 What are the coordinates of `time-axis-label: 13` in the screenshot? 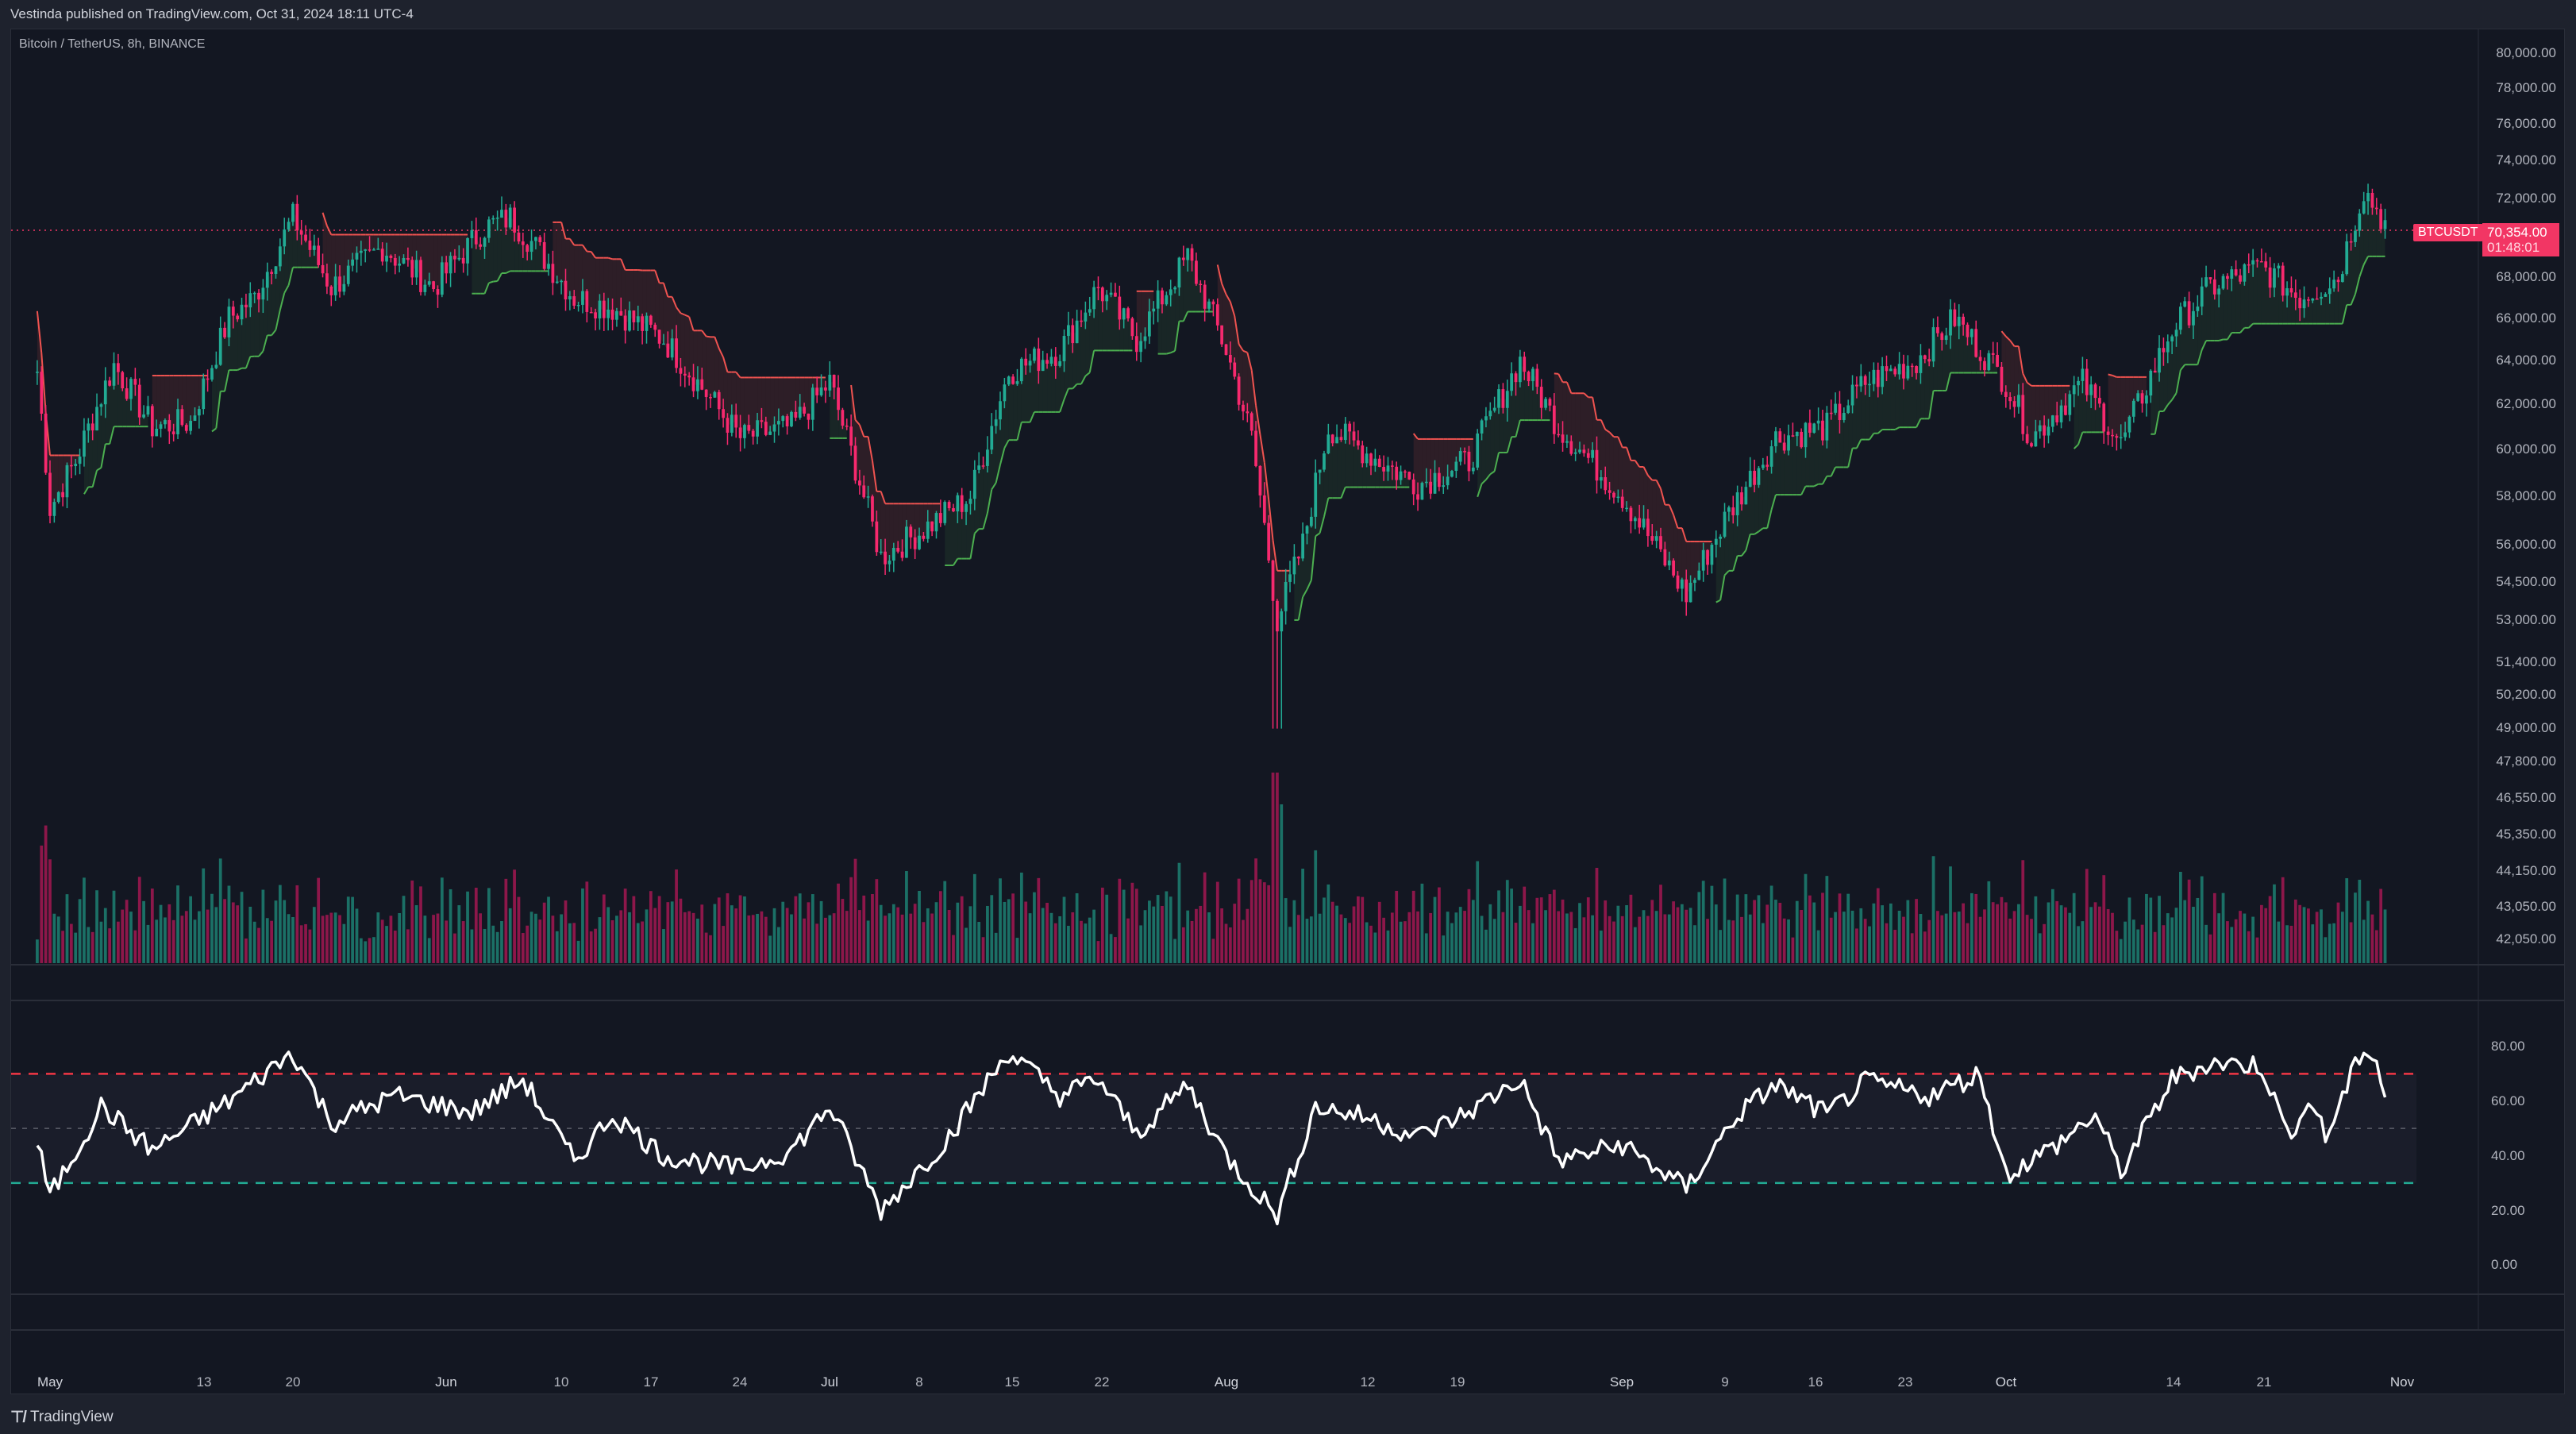 It's located at (204, 1382).